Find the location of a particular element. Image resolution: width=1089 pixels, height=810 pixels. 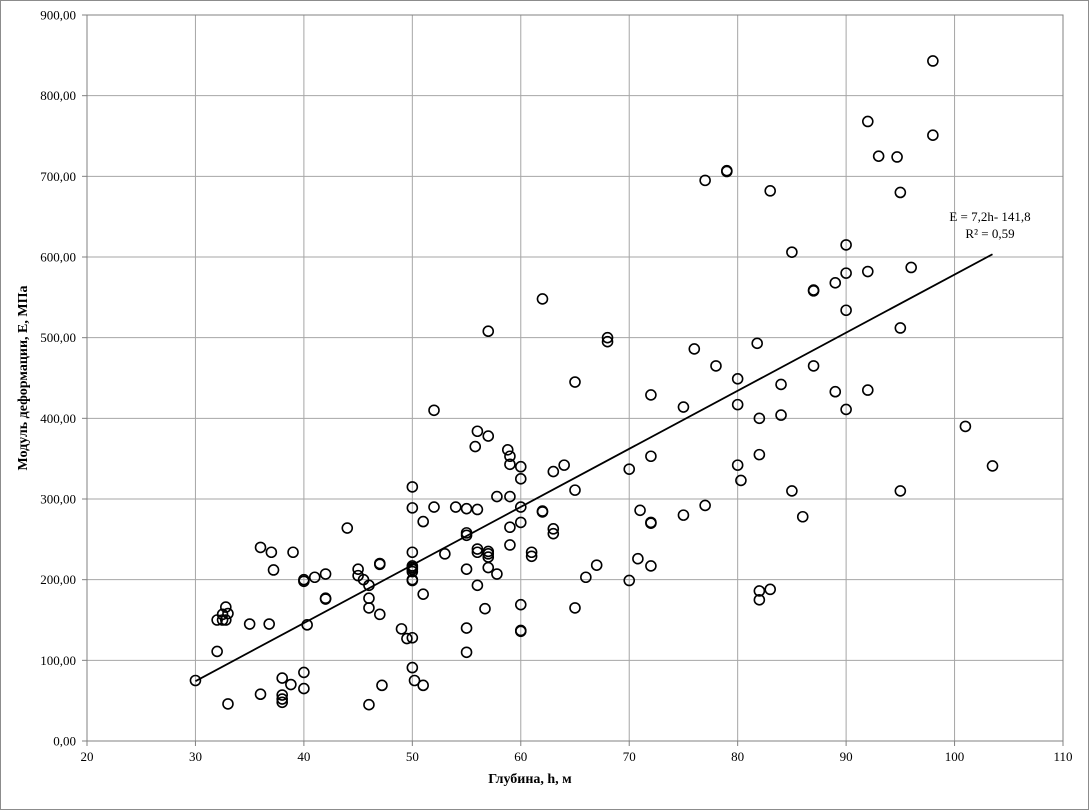

y-tick-label: 0,00 is located at coordinates (64, 741).